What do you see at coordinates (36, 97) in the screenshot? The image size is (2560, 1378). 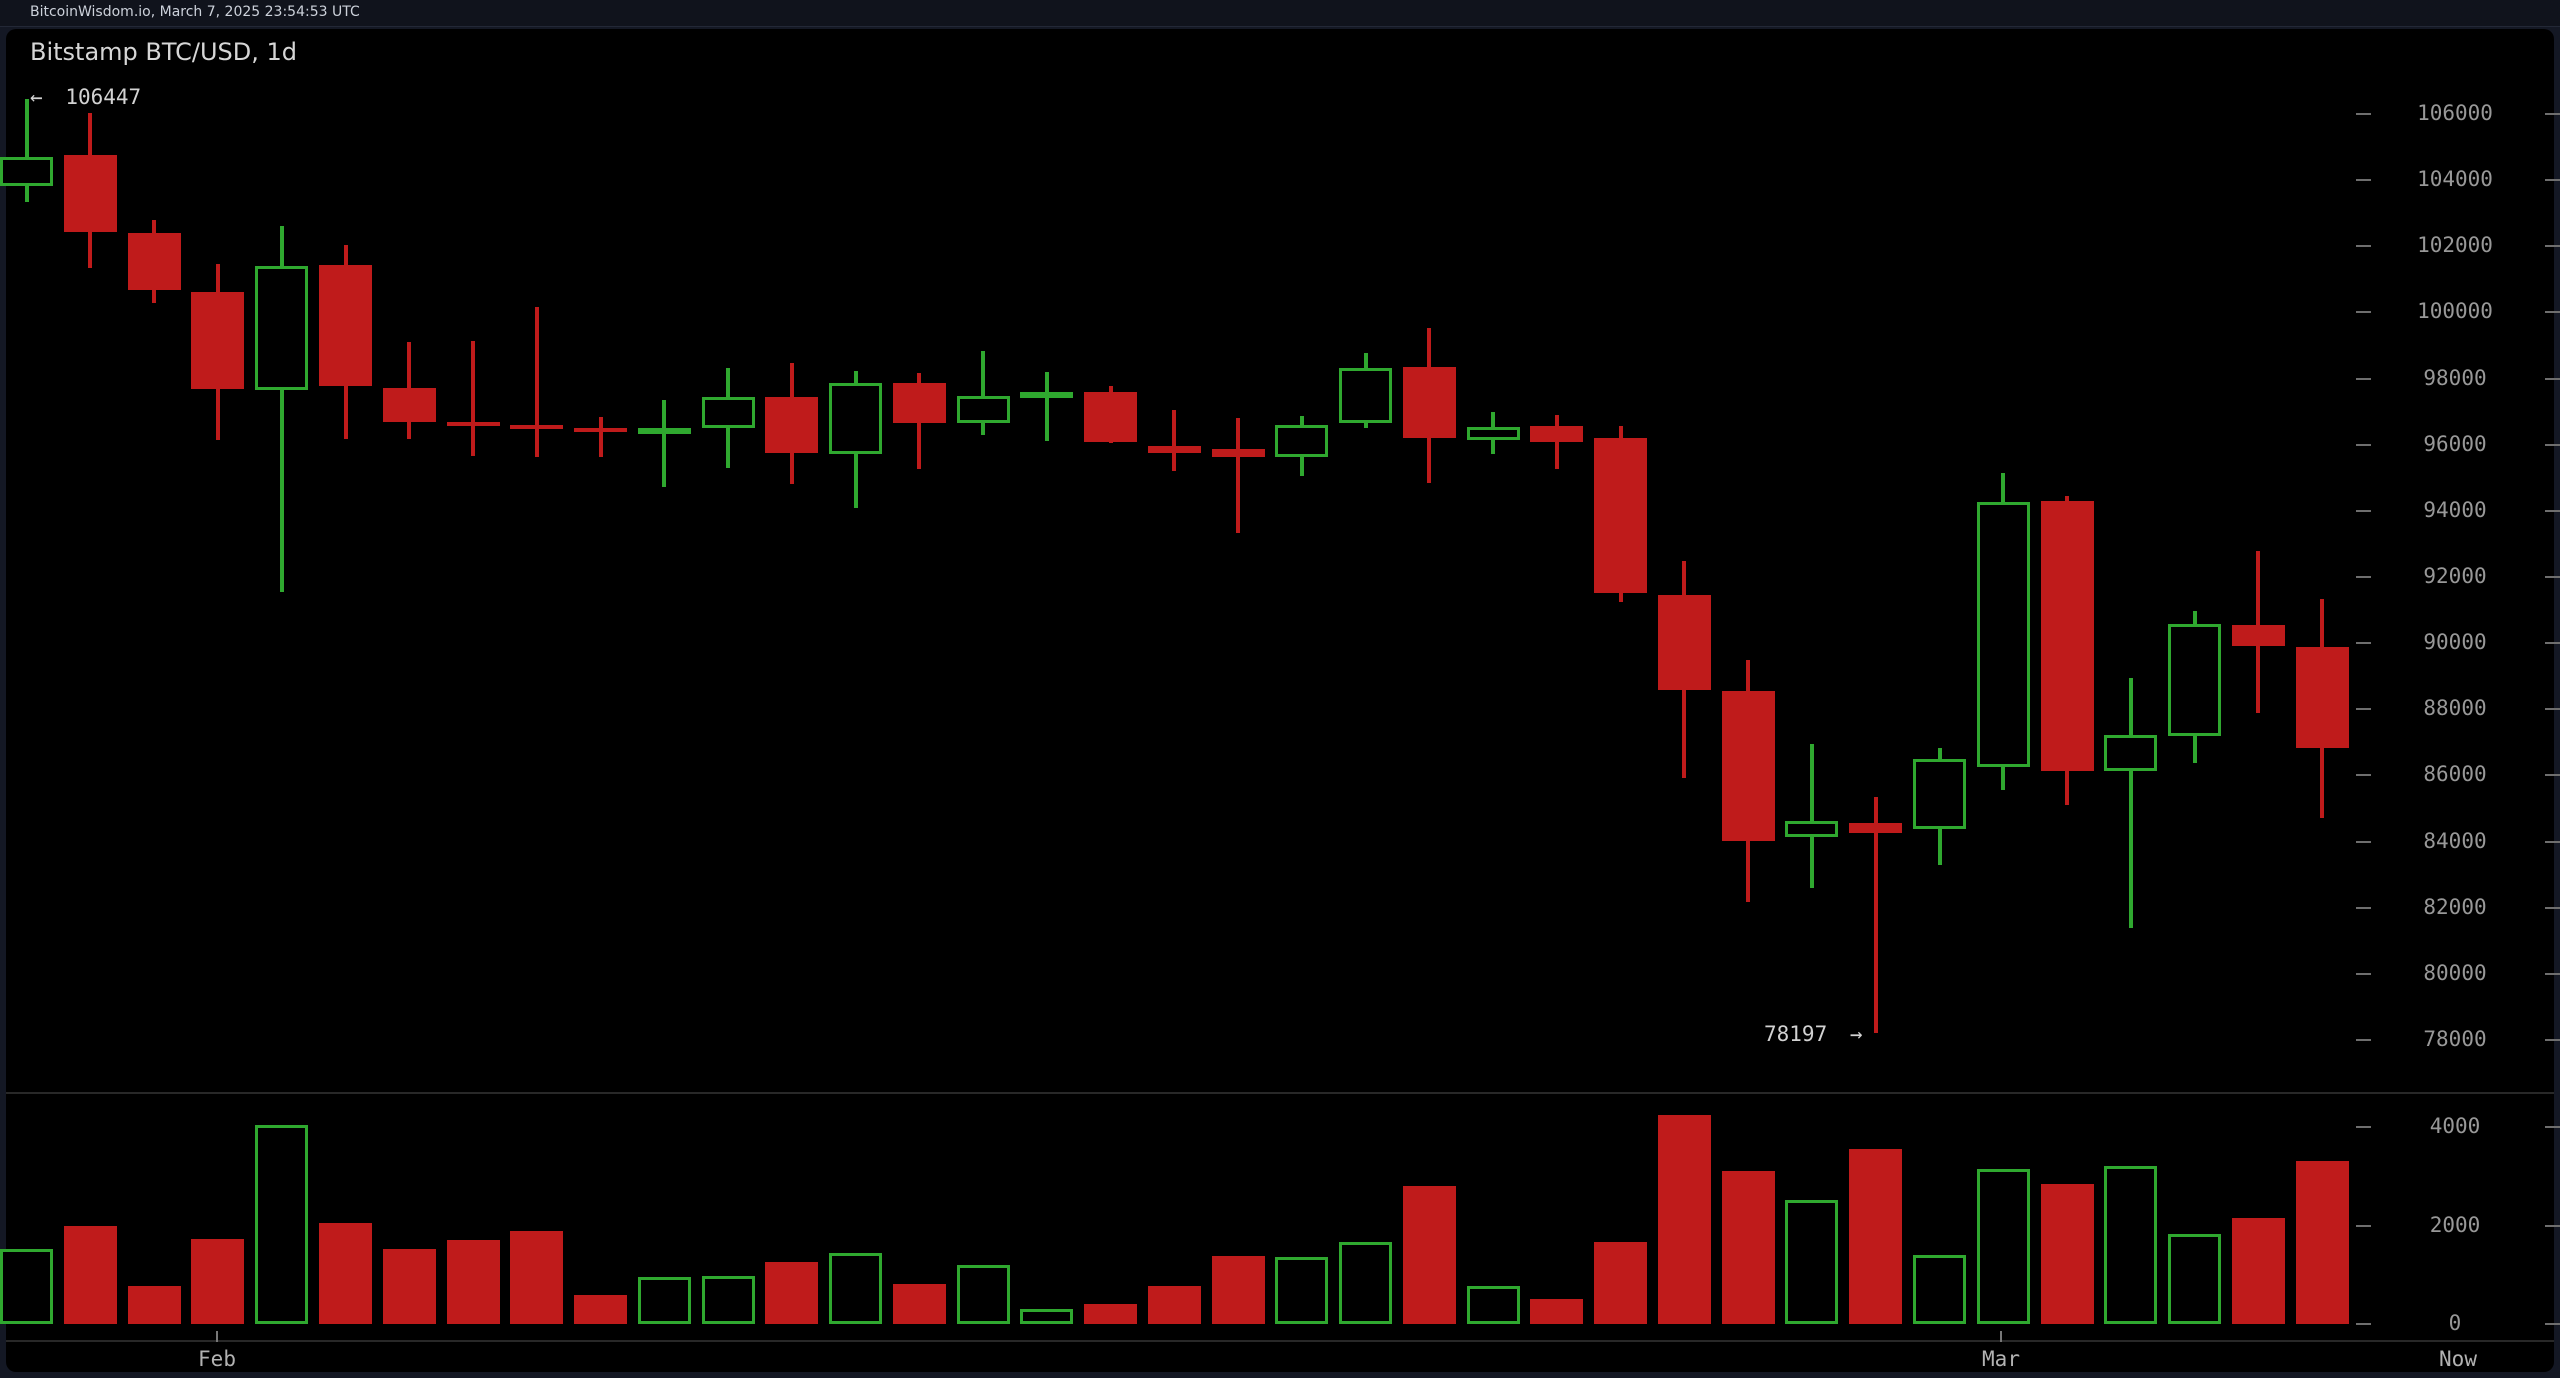 I see `left-arrow-icon: ←` at bounding box center [36, 97].